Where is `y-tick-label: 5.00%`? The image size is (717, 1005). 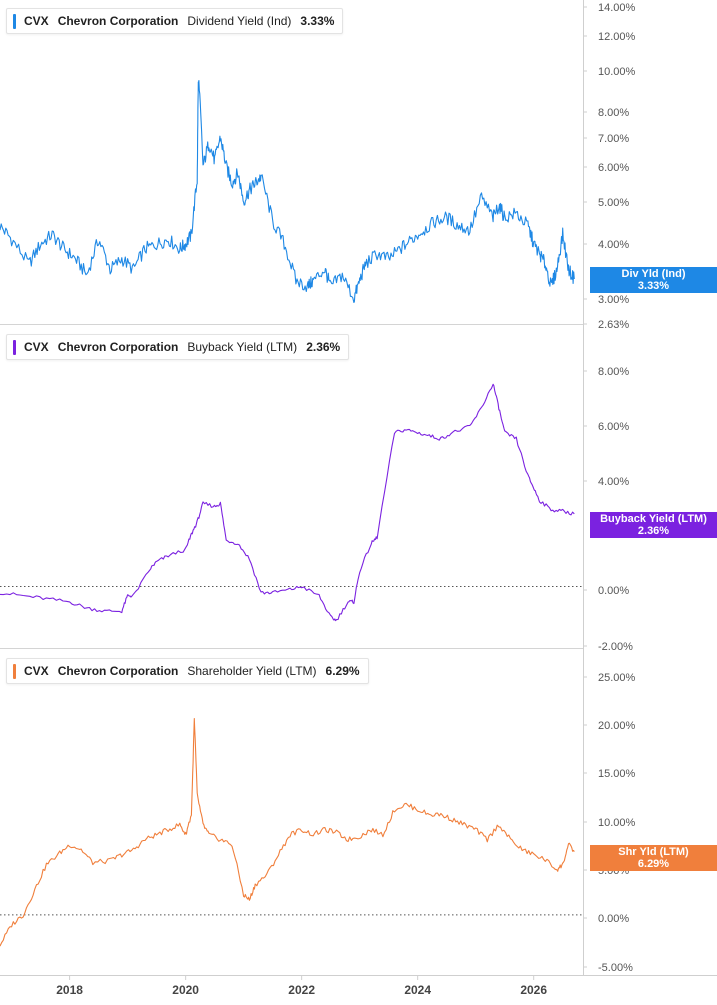 y-tick-label: 5.00% is located at coordinates (613, 203).